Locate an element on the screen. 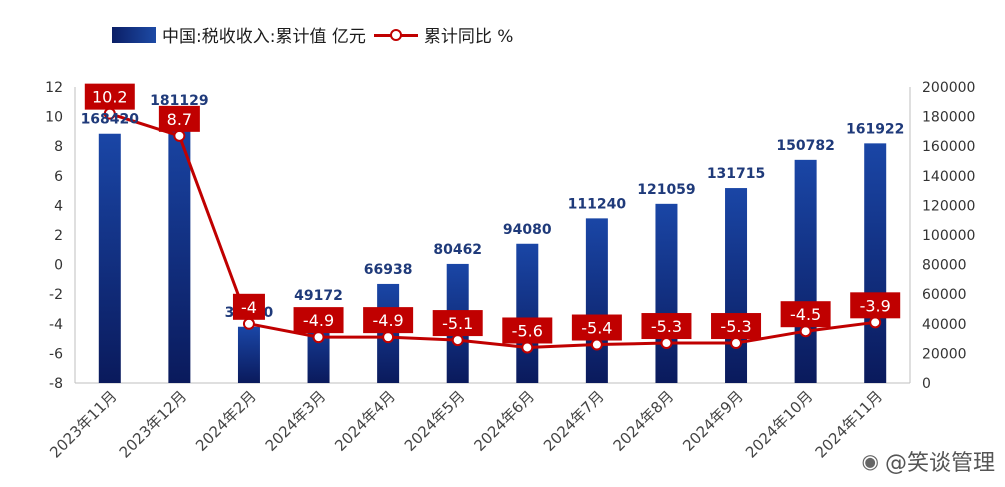 This screenshot has height=487, width=1005. y-left-tick-label: 4 is located at coordinates (58, 206).